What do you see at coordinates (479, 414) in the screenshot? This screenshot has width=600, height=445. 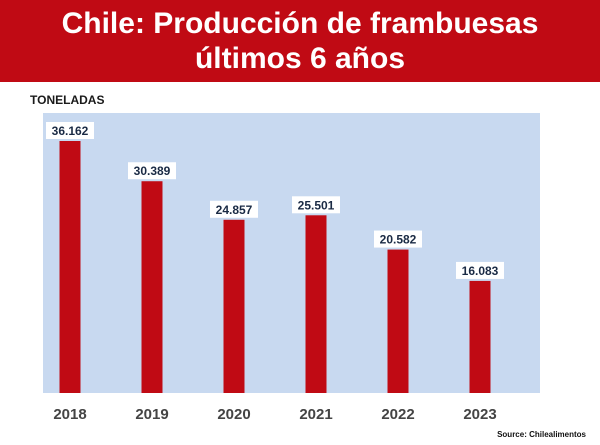 I see `x-tick-2023: 2023` at bounding box center [479, 414].